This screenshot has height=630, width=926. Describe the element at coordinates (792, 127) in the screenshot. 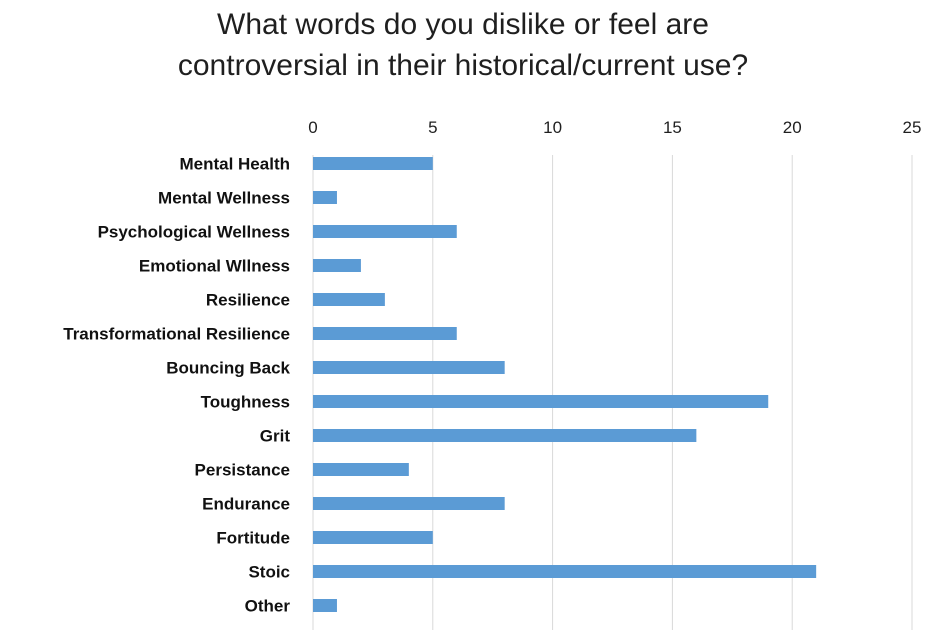

I see `x-tick-label: 20` at that location.